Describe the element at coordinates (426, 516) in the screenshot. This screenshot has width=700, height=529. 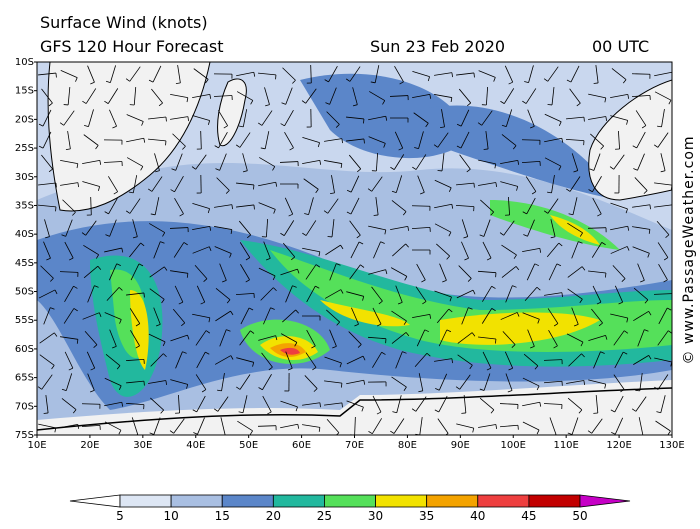
I see `colorbar-label: 35` at that location.